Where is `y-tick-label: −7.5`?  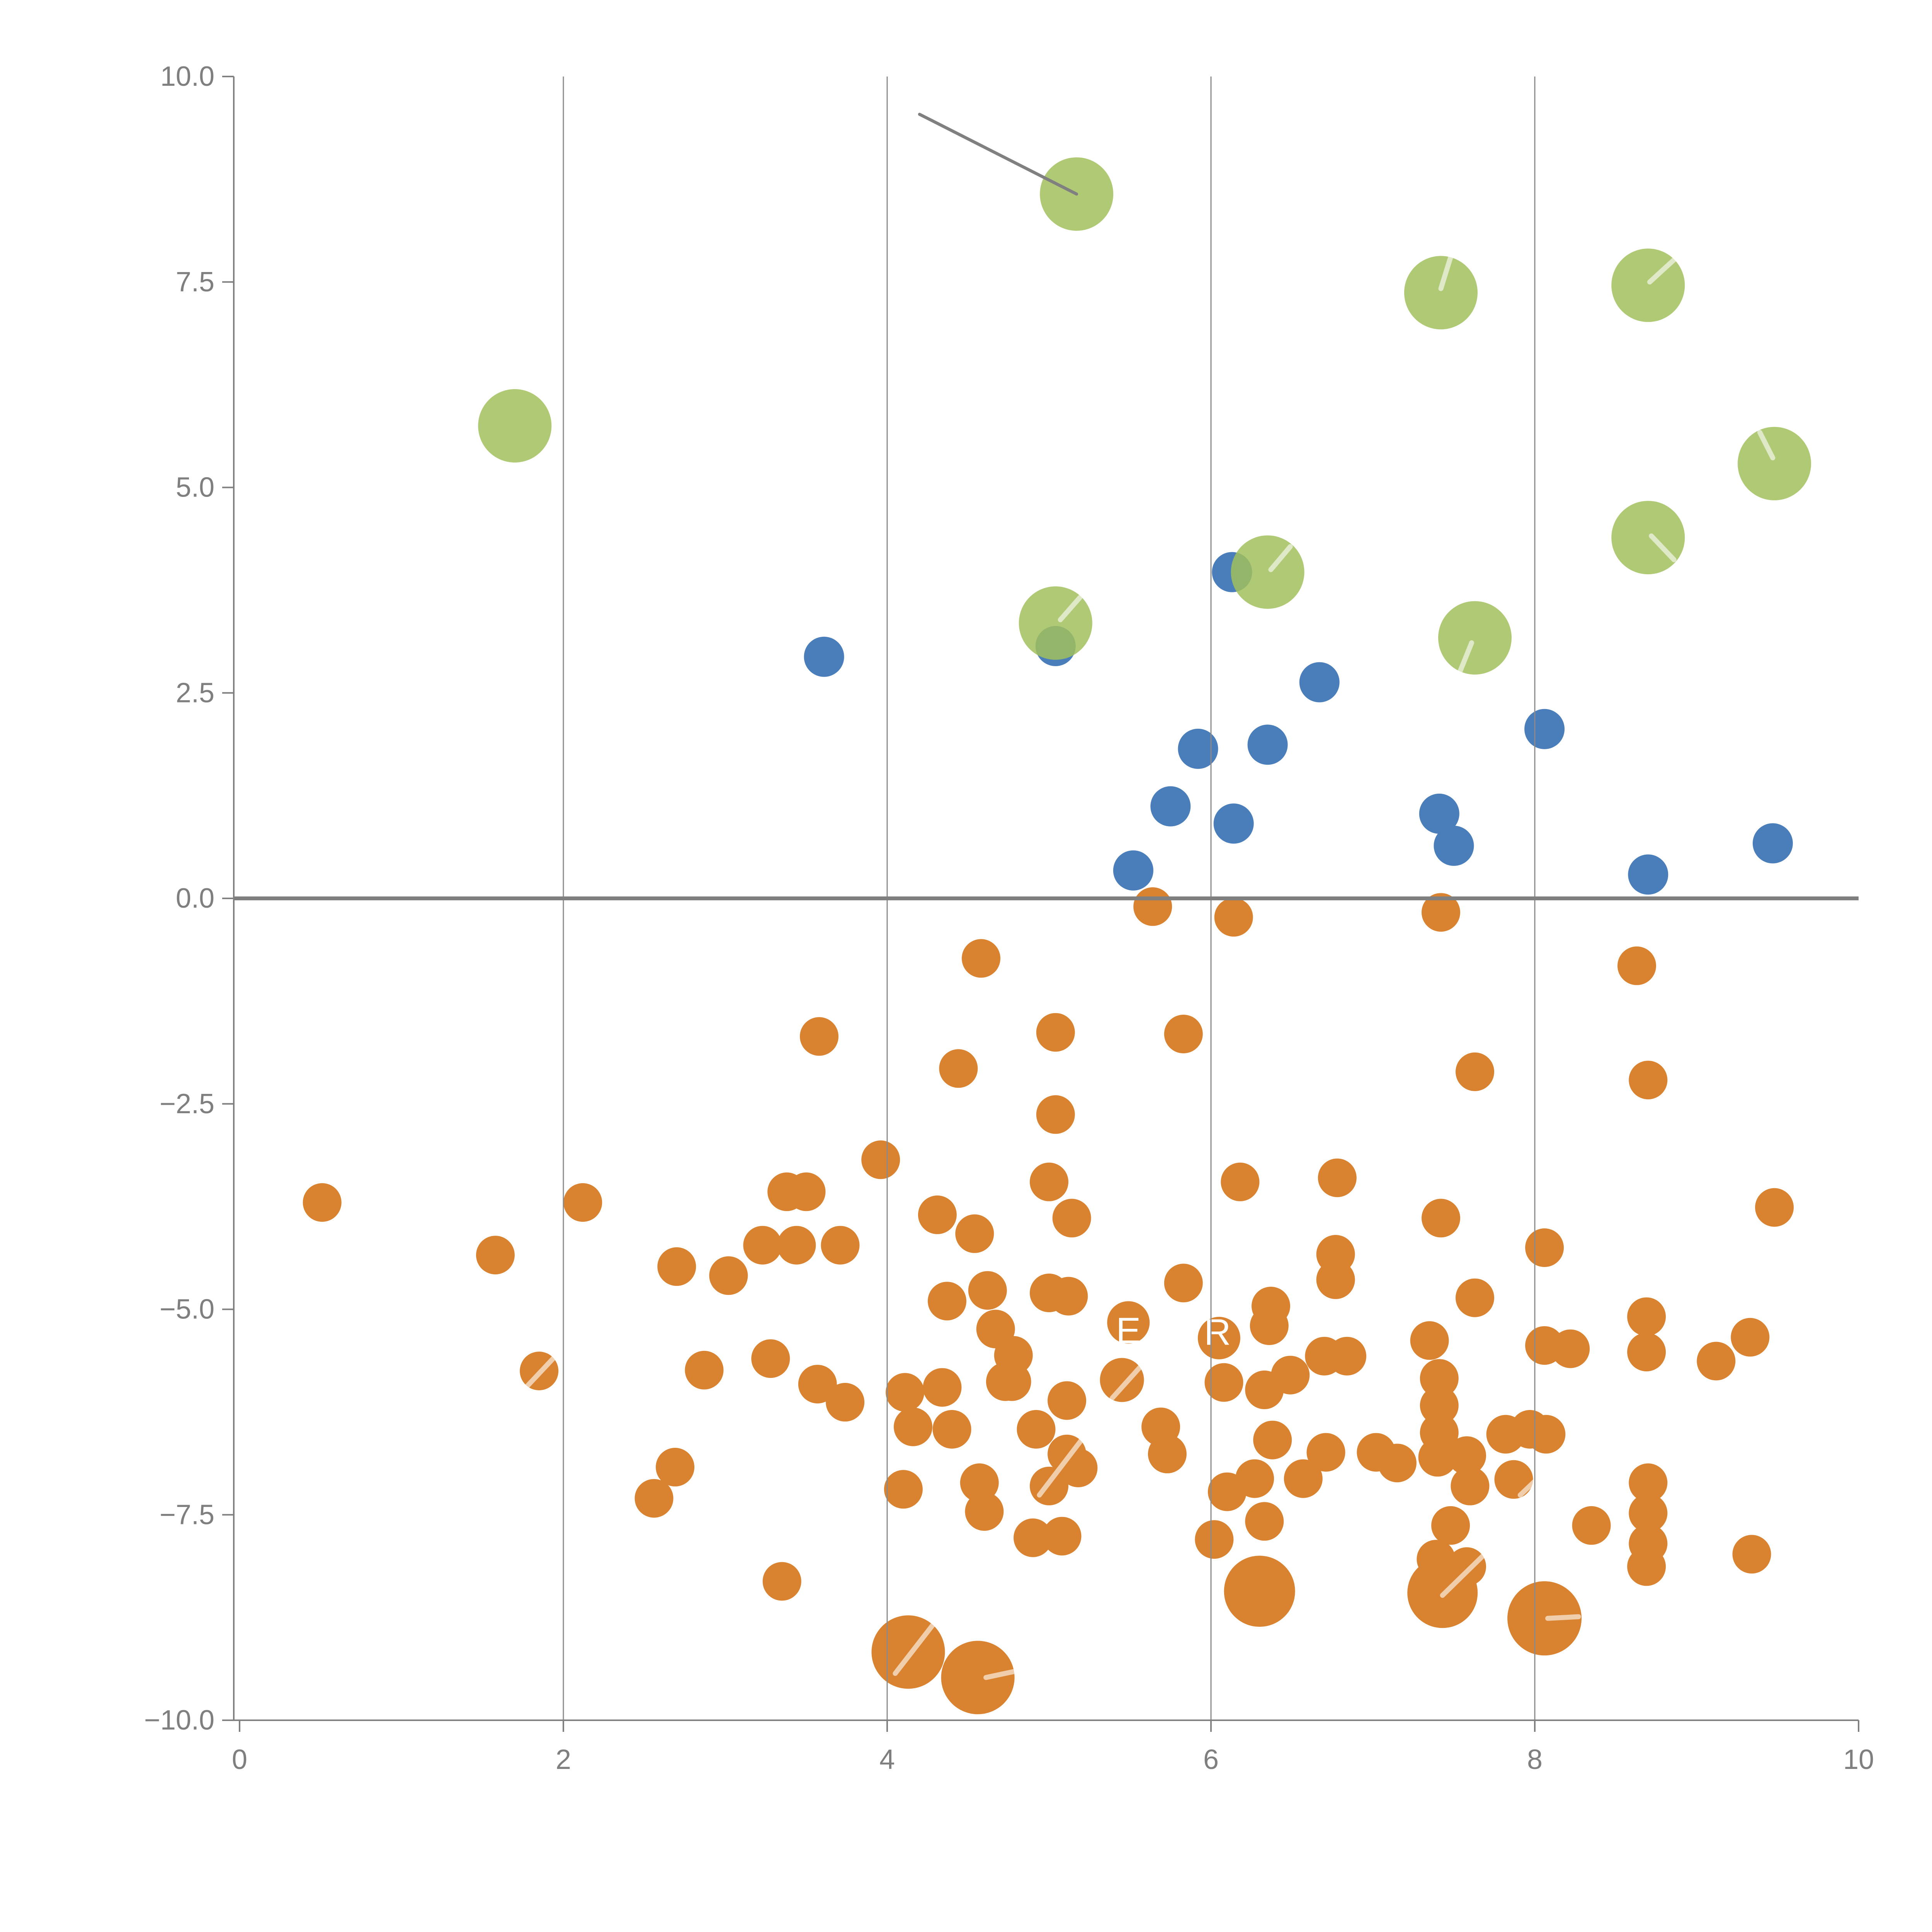
y-tick-label: −7.5 is located at coordinates (187, 1515).